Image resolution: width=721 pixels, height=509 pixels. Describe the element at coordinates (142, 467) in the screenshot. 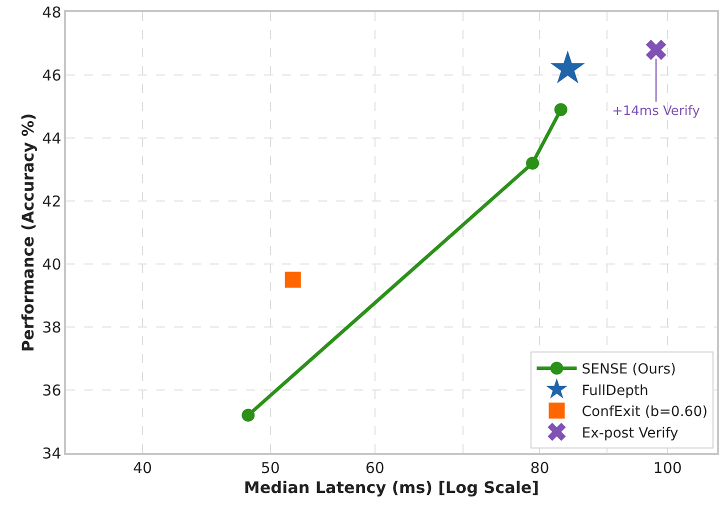

I see `x-tick-label: 40` at that location.